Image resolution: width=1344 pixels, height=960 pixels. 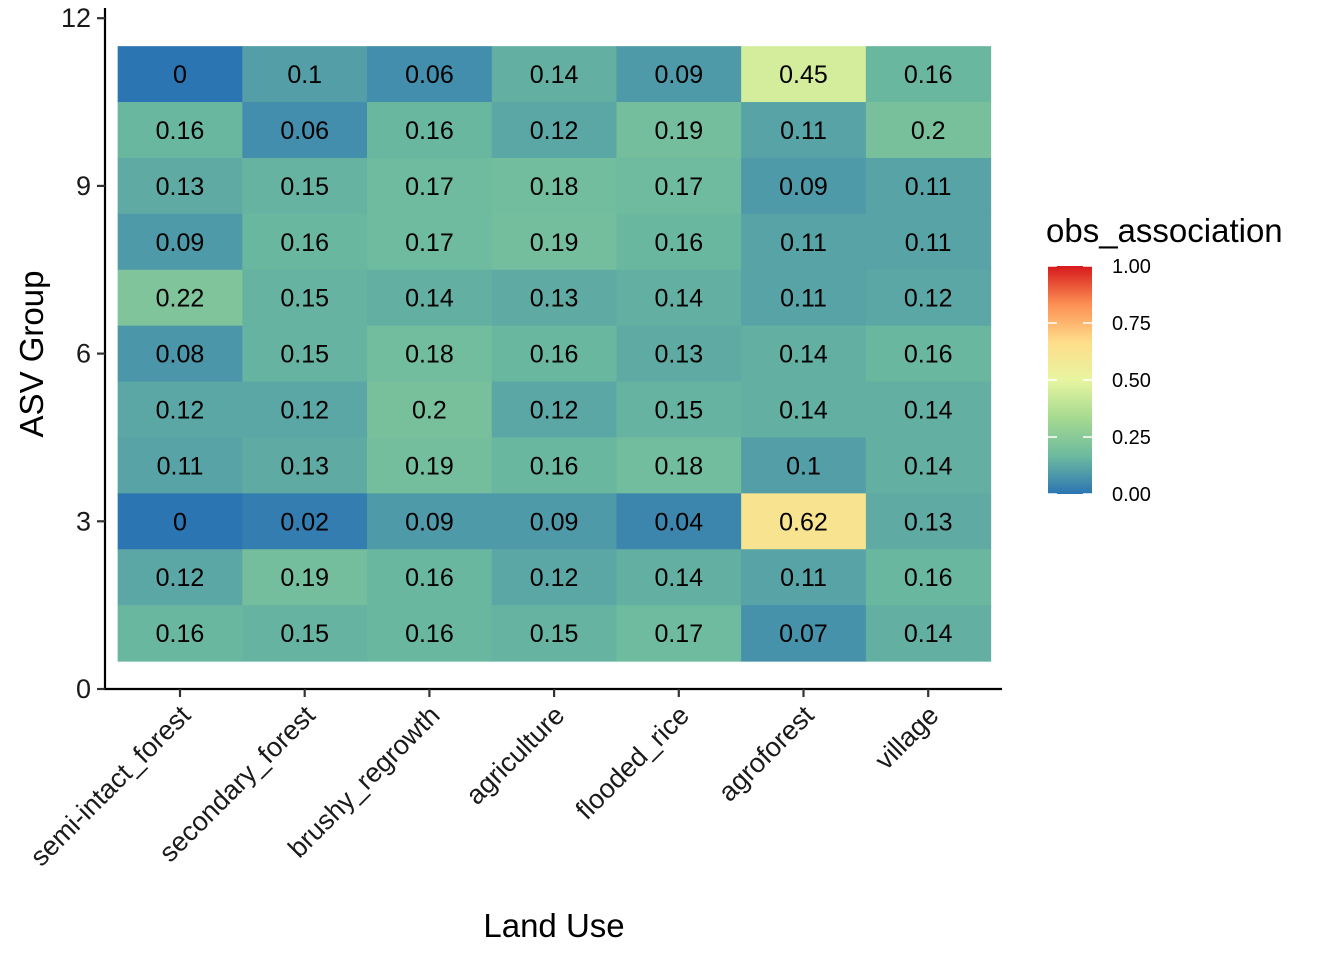 What do you see at coordinates (554, 522) in the screenshot?
I see `cell-value-label: 0.09` at bounding box center [554, 522].